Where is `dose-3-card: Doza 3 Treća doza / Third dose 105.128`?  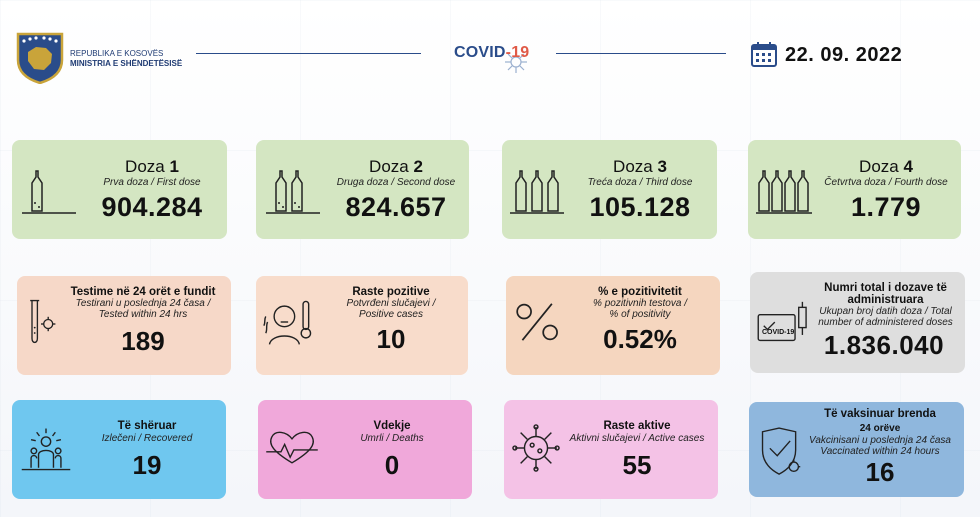
dose-3-card: Doza 3 Treća doza / Third dose 105.128 is located at coordinates (609, 189).